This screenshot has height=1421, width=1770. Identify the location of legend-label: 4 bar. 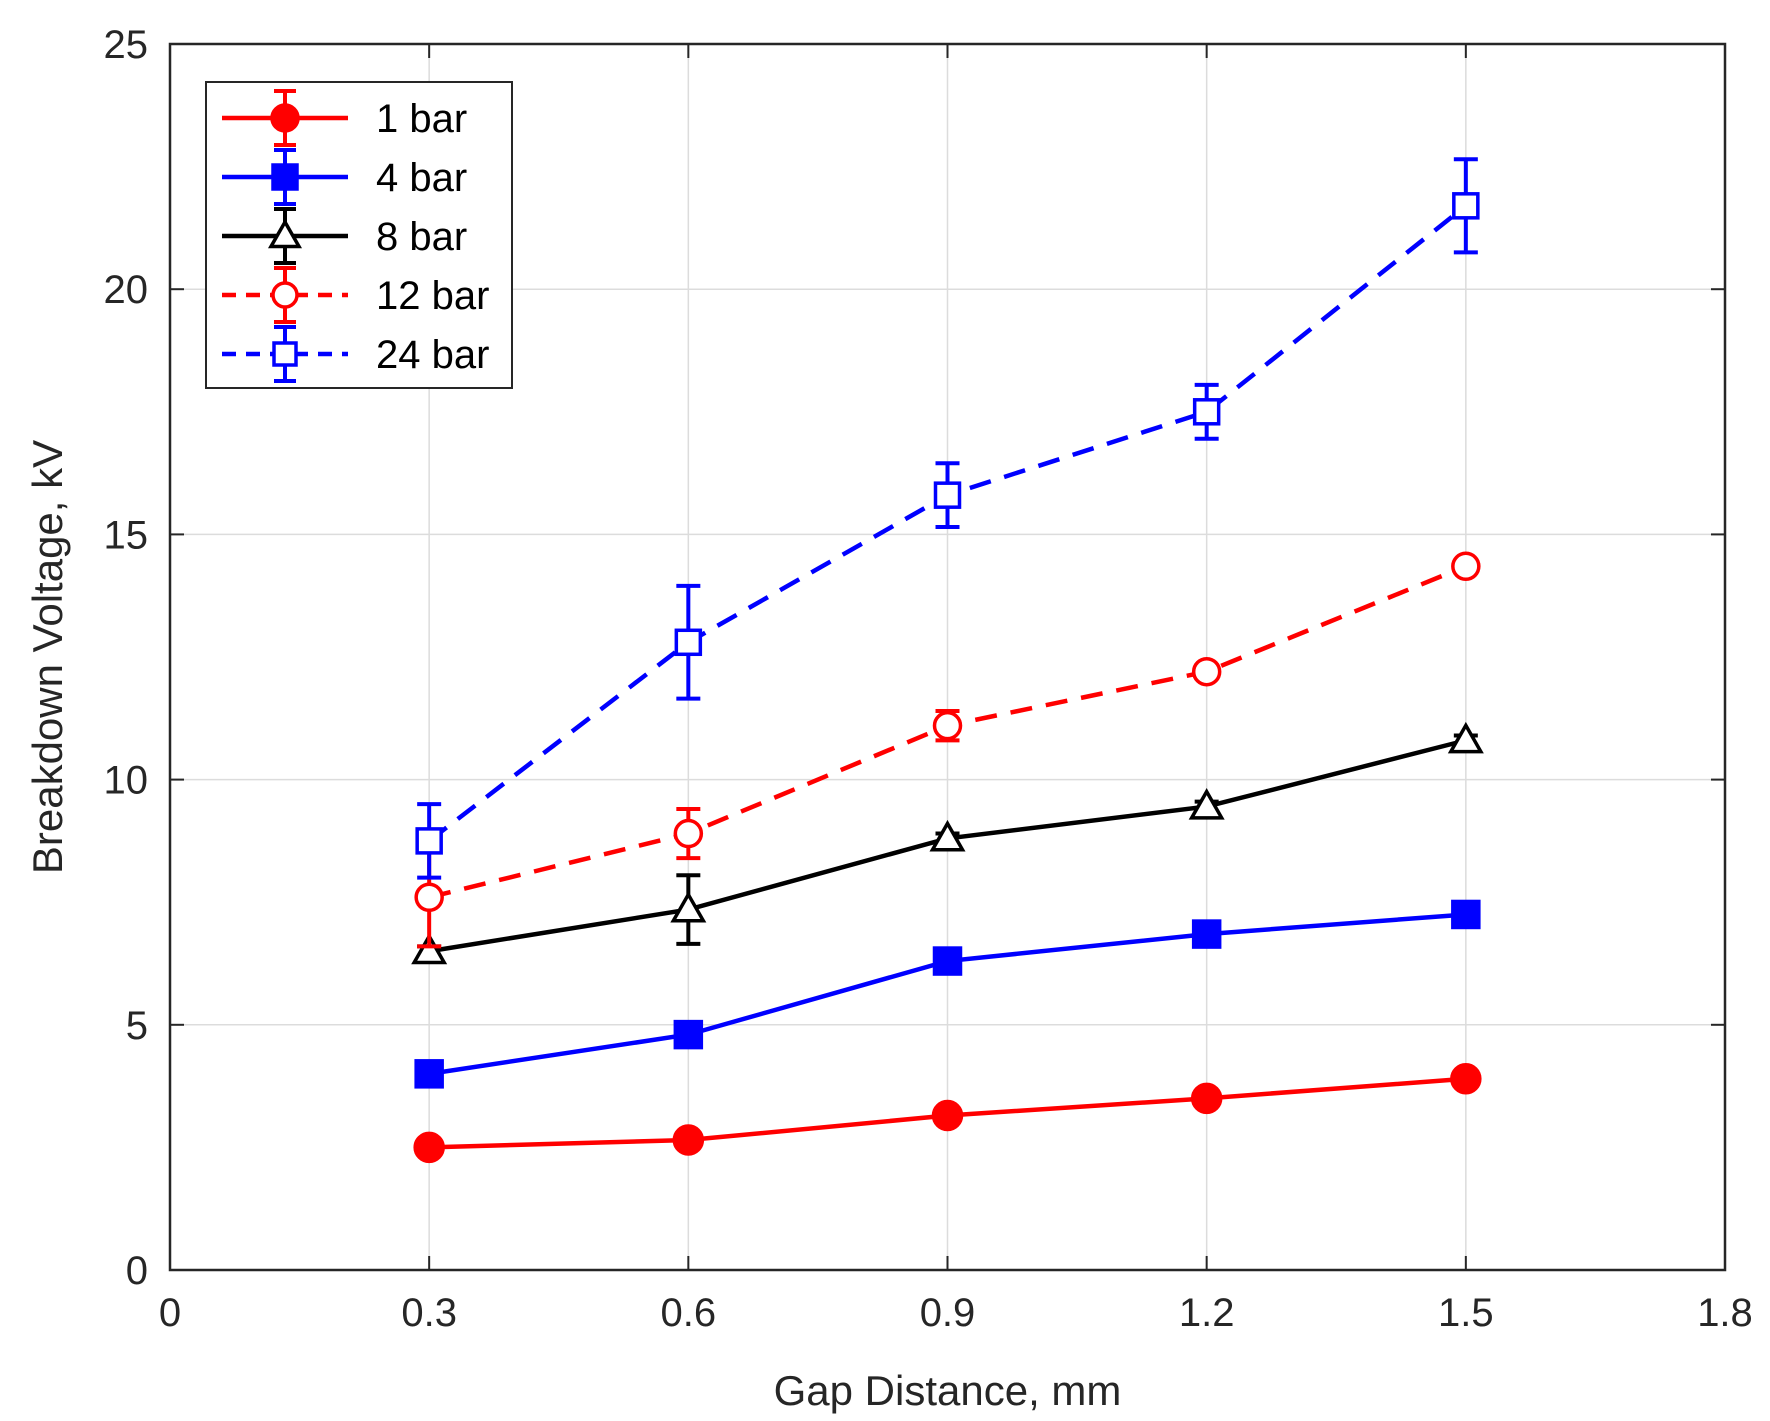
(421, 178).